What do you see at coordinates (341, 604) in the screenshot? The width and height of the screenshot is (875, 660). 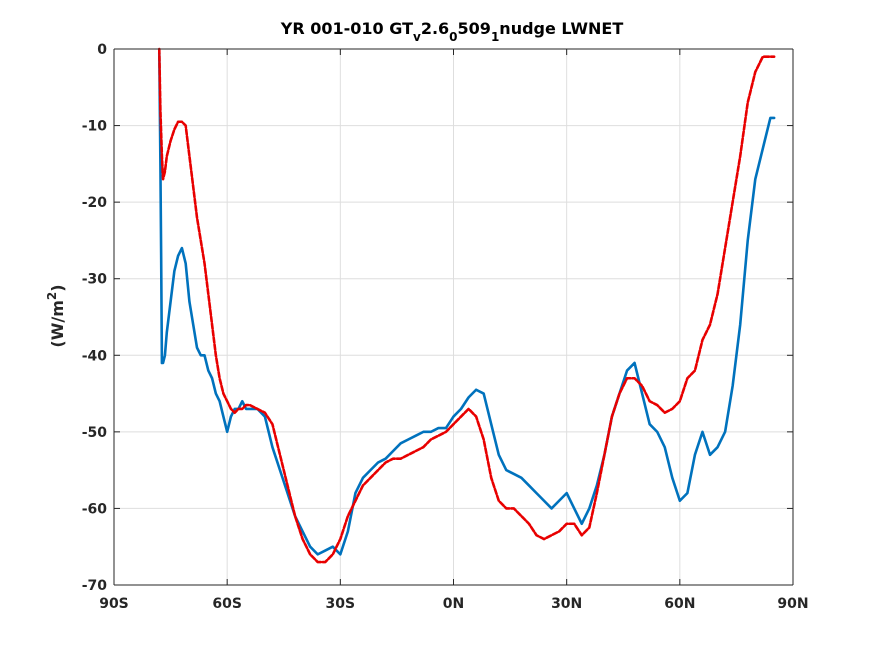 I see `x-tick-label: 30S` at bounding box center [341, 604].